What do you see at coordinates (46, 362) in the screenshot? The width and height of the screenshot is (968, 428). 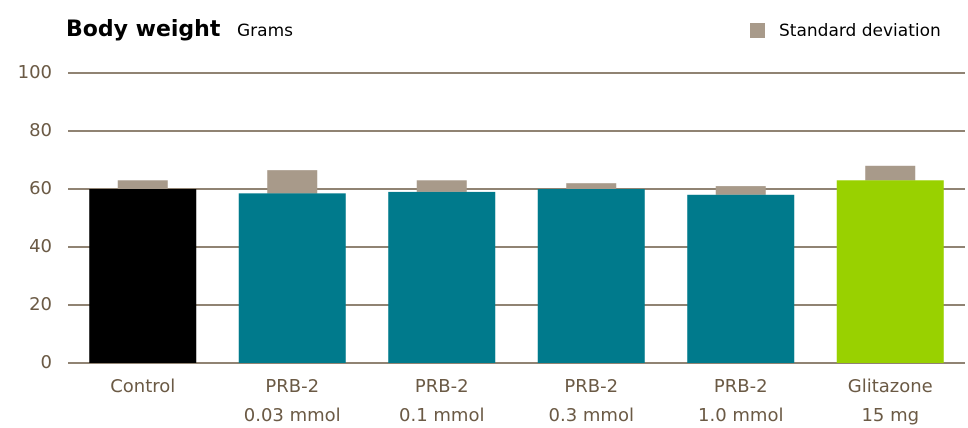 I see `y-tick-label: 0` at bounding box center [46, 362].